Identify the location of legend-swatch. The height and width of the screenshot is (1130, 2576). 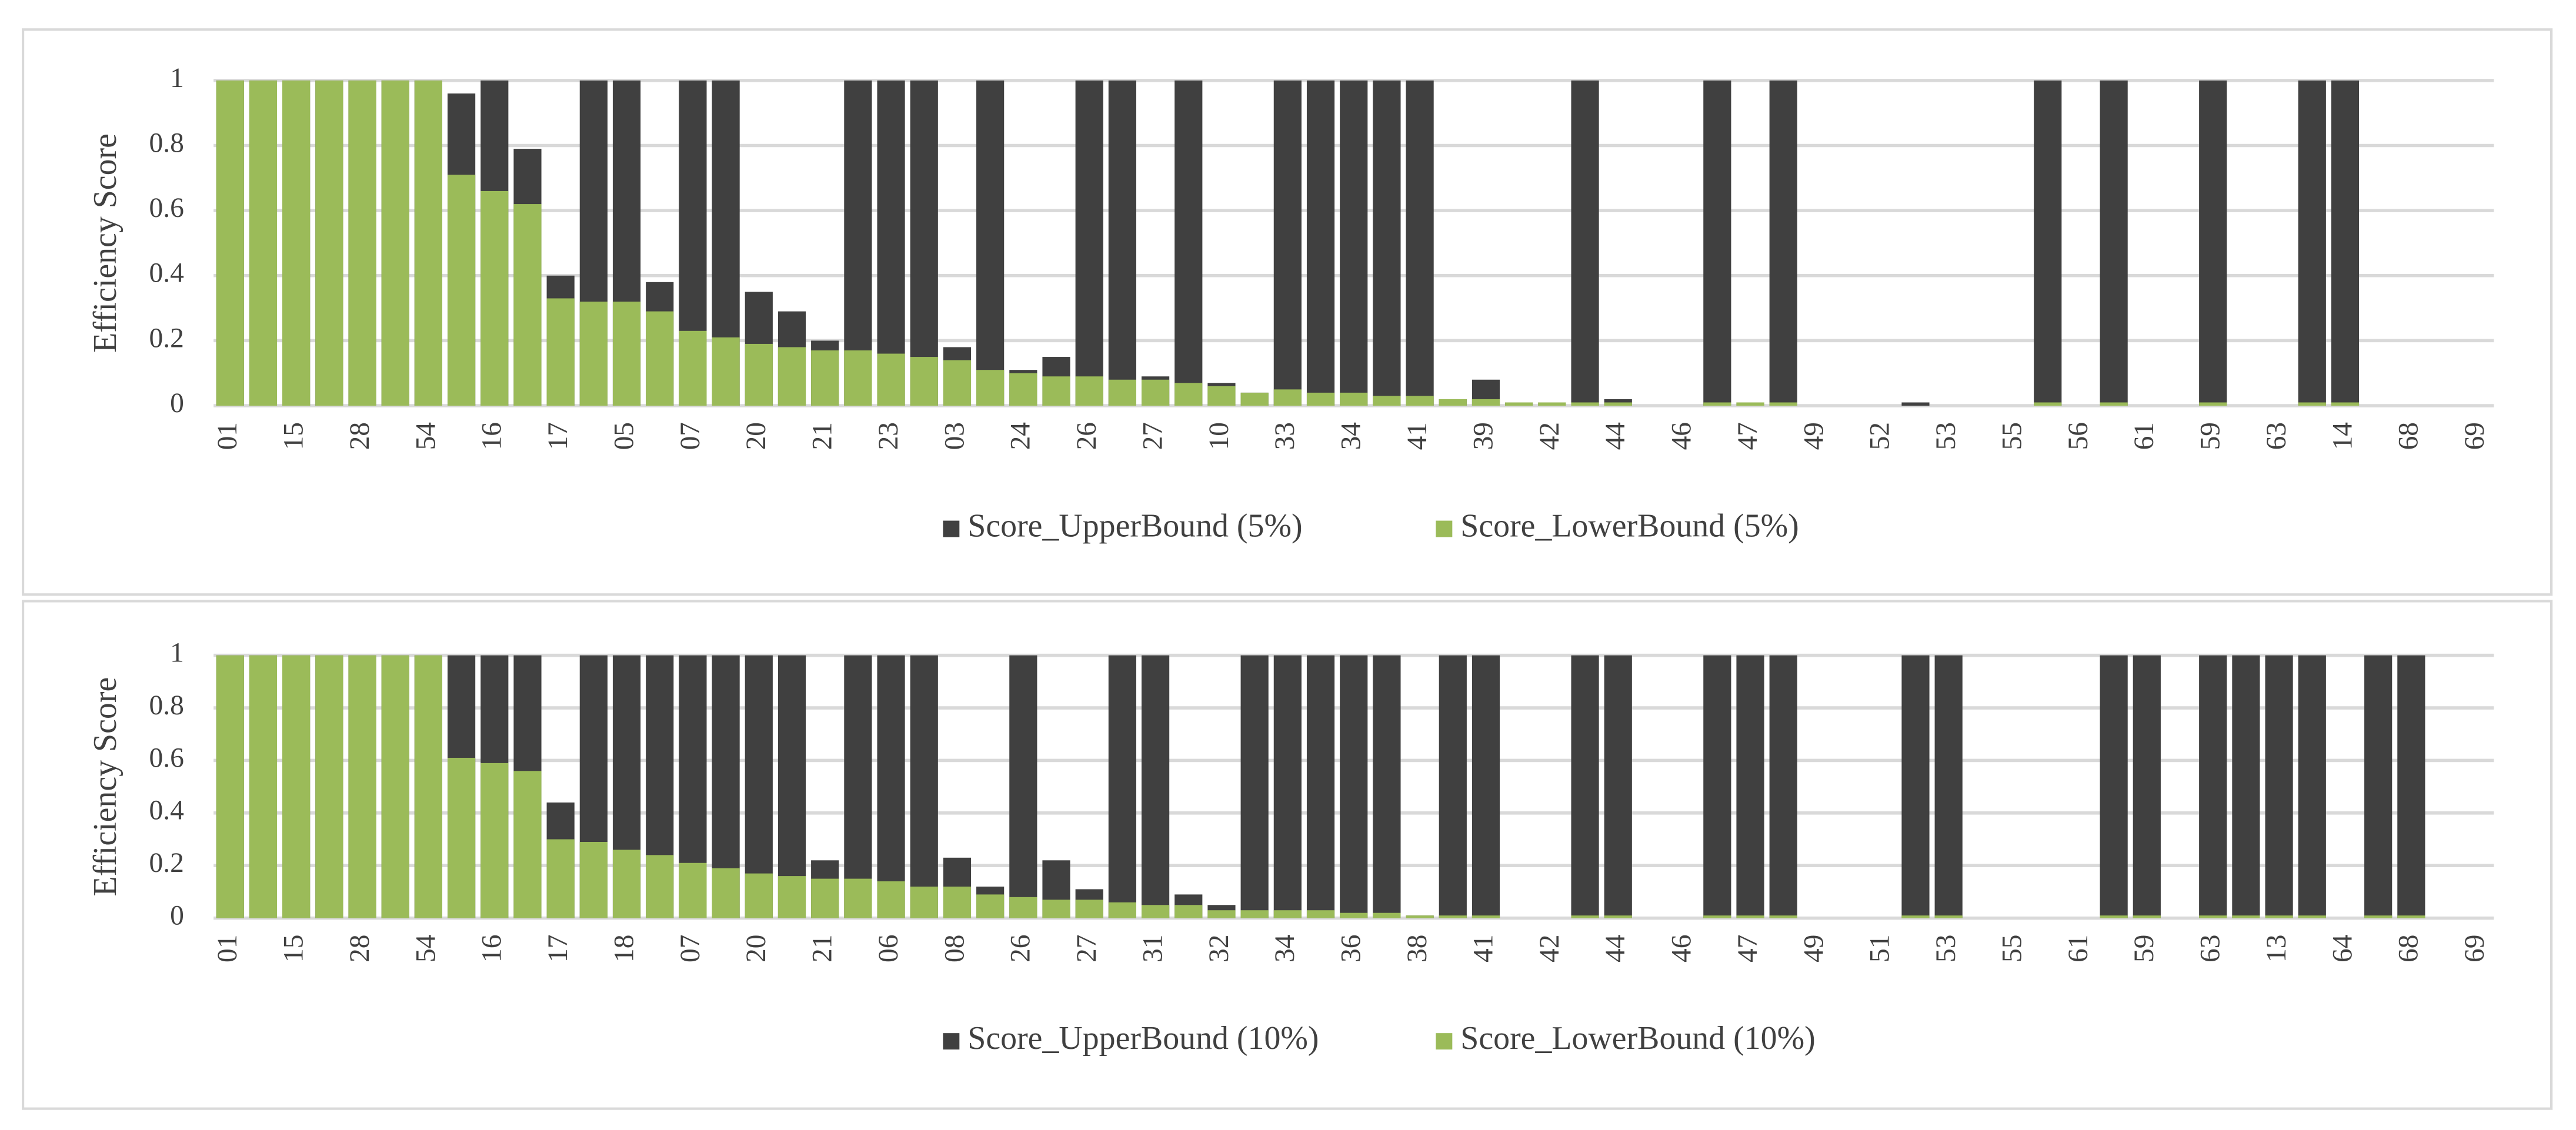
(1444, 1041).